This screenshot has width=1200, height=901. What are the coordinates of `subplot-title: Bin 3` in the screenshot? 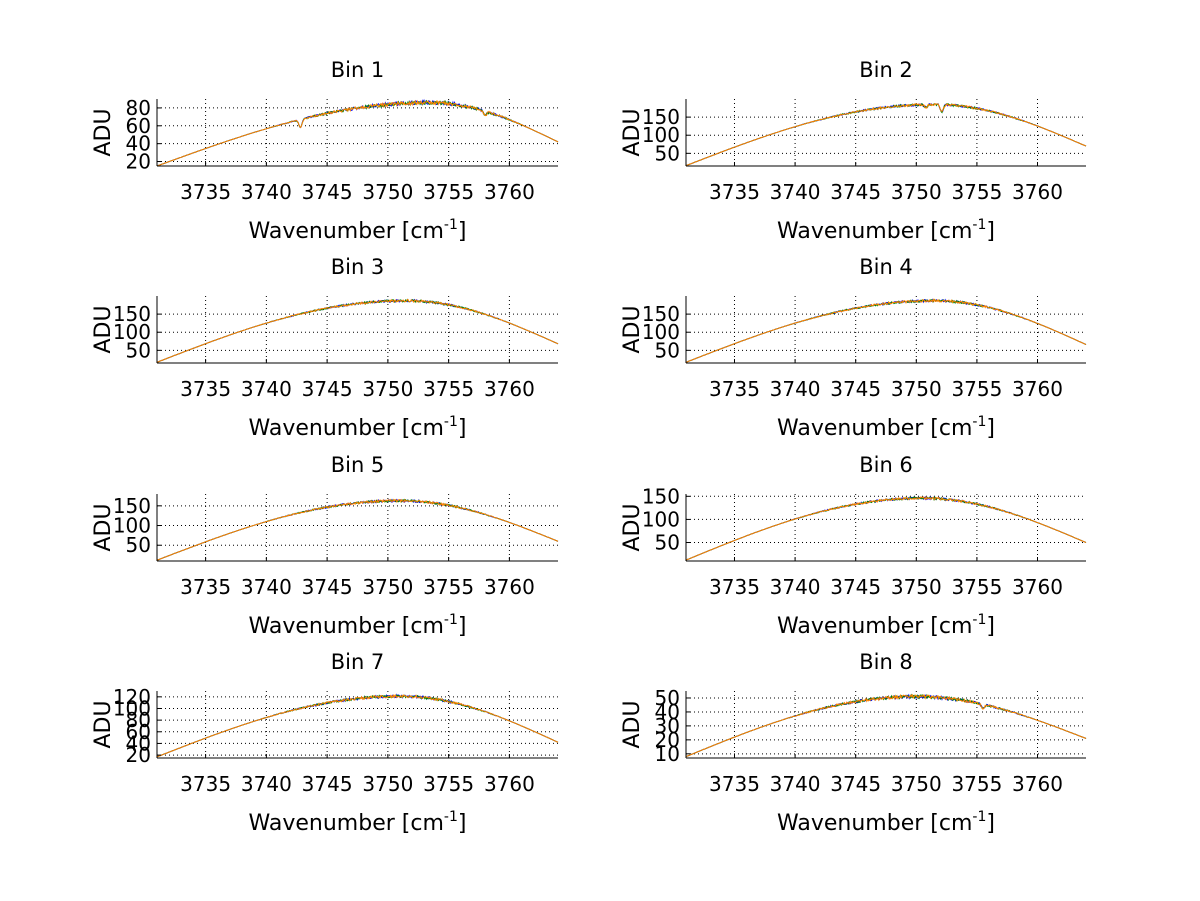 It's located at (358, 267).